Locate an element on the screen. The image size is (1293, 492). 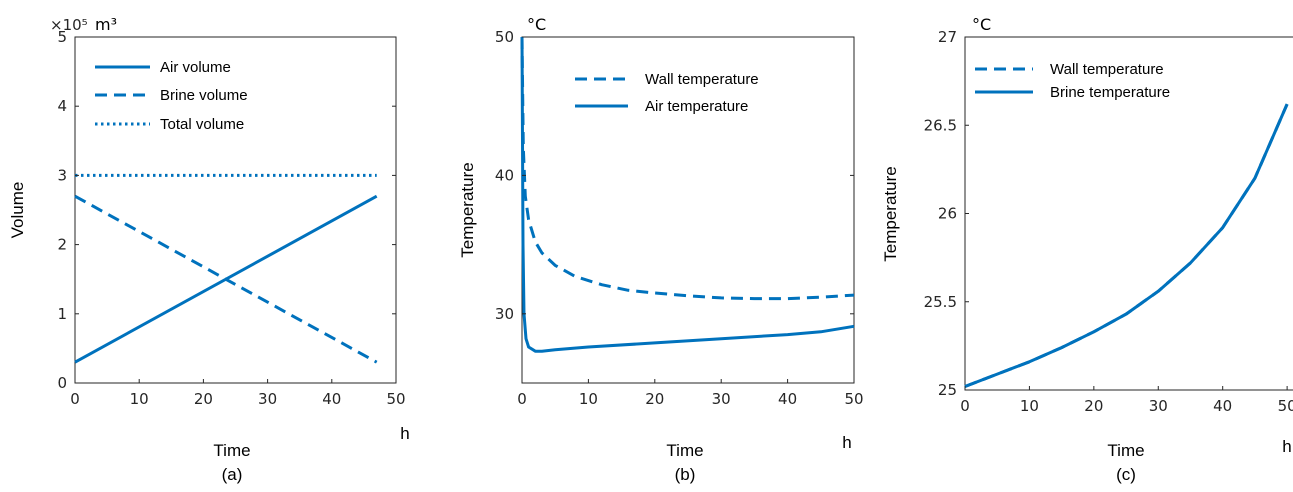
y-tick-label: 40 is located at coordinates (504, 175).